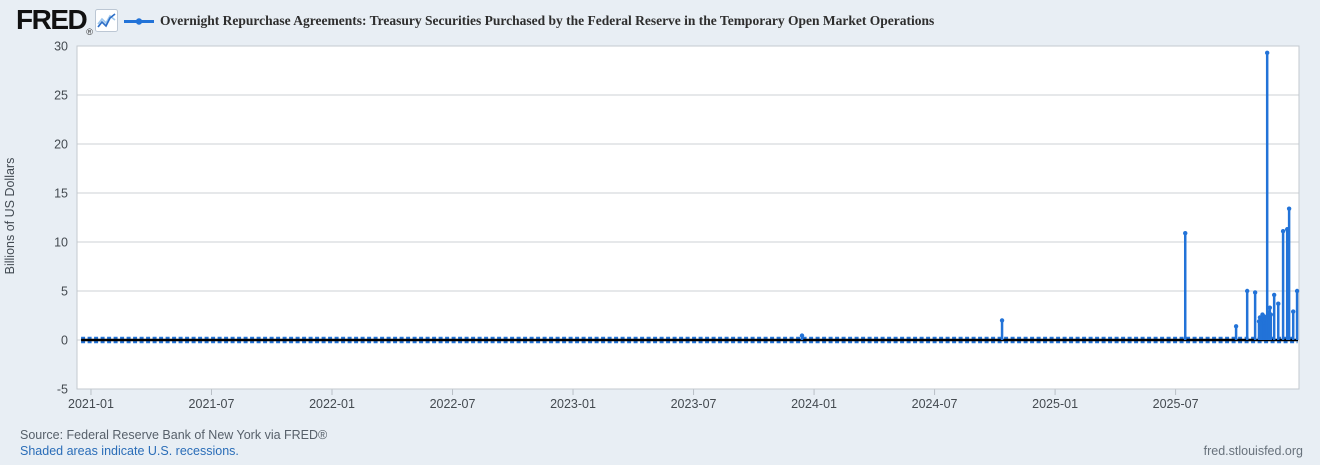 The height and width of the screenshot is (465, 1320). What do you see at coordinates (64, 341) in the screenshot?
I see `y-tick-label: 0` at bounding box center [64, 341].